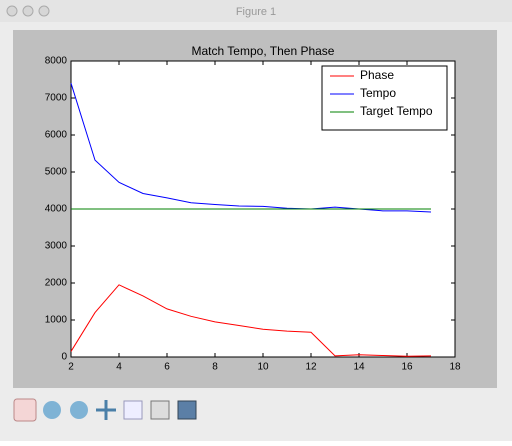 The width and height of the screenshot is (512, 446). I want to click on chart-title: Match Tempo, Then Phase, so click(263, 51).